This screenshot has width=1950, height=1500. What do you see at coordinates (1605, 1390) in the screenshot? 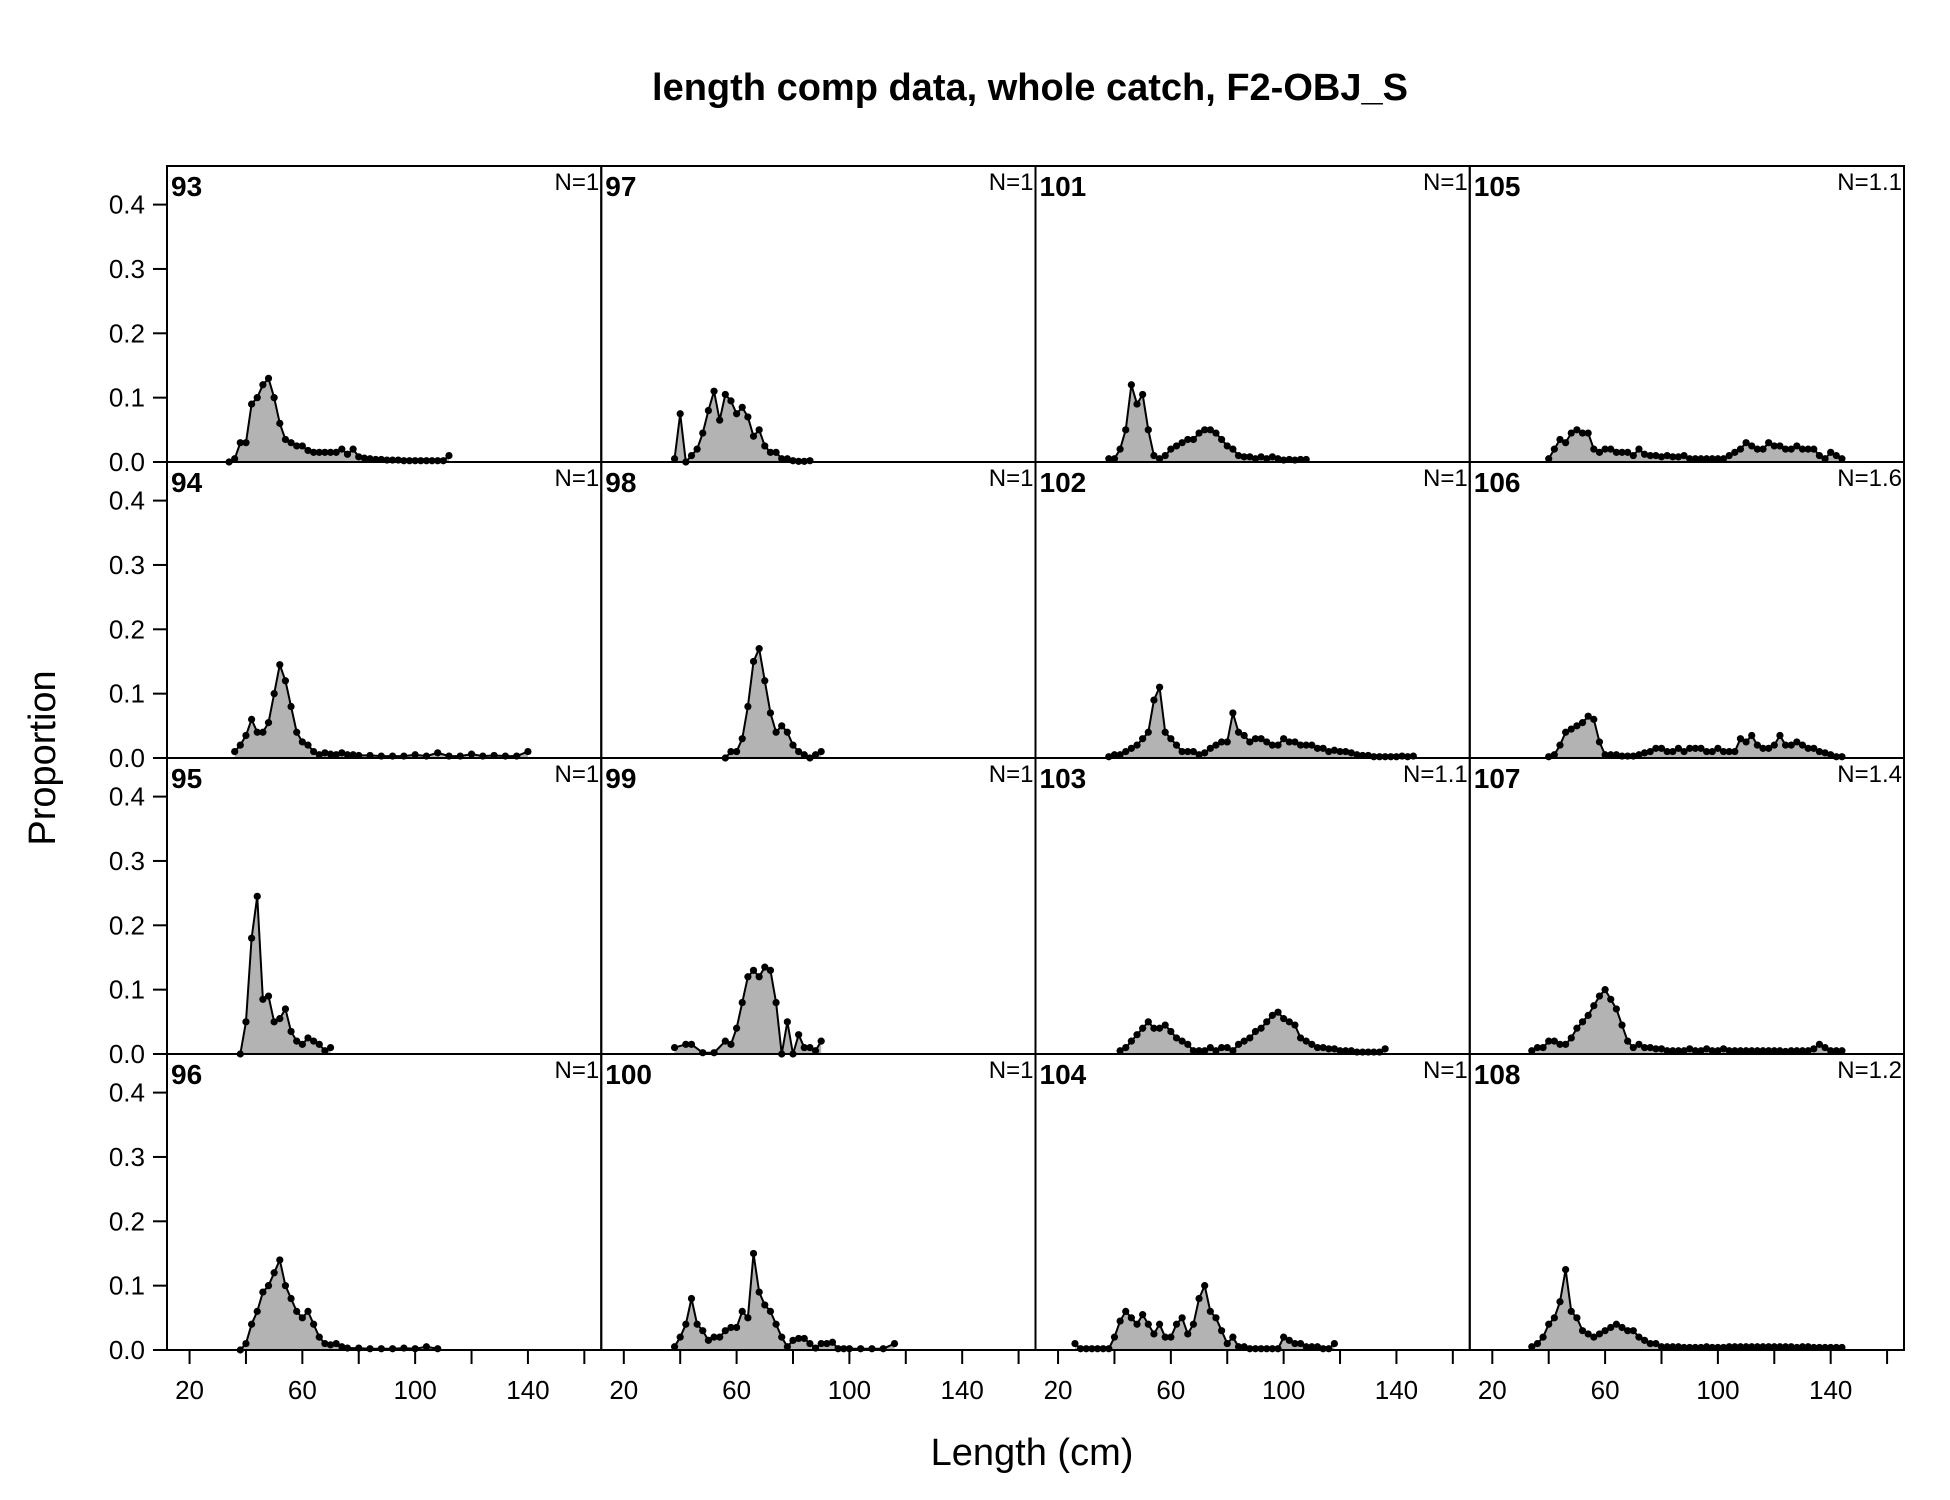
I see `x-tick-label: 60` at bounding box center [1605, 1390].